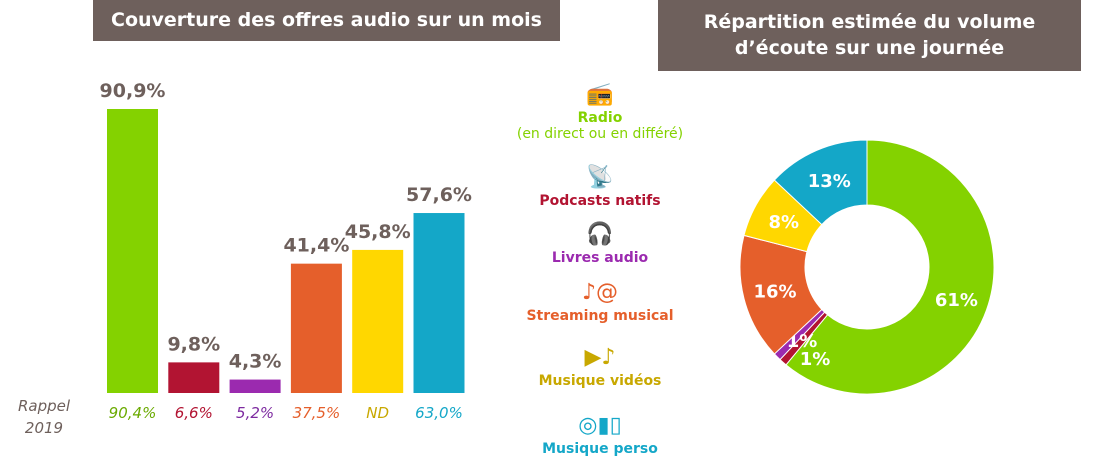 The height and width of the screenshot is (471, 1106). I want to click on legend-label: Podcasts natifs, so click(600, 201).